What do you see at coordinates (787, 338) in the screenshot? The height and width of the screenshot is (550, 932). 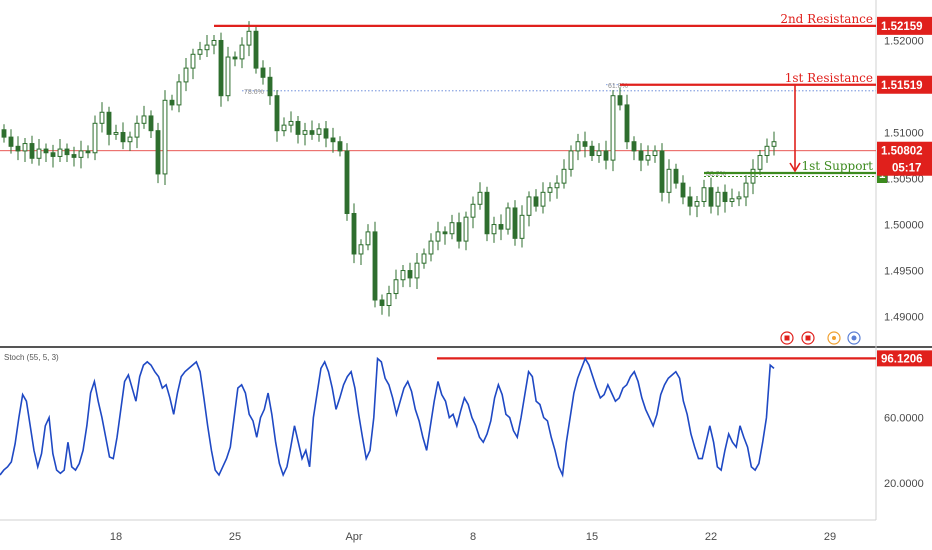 I see `canada-flag-icon` at bounding box center [787, 338].